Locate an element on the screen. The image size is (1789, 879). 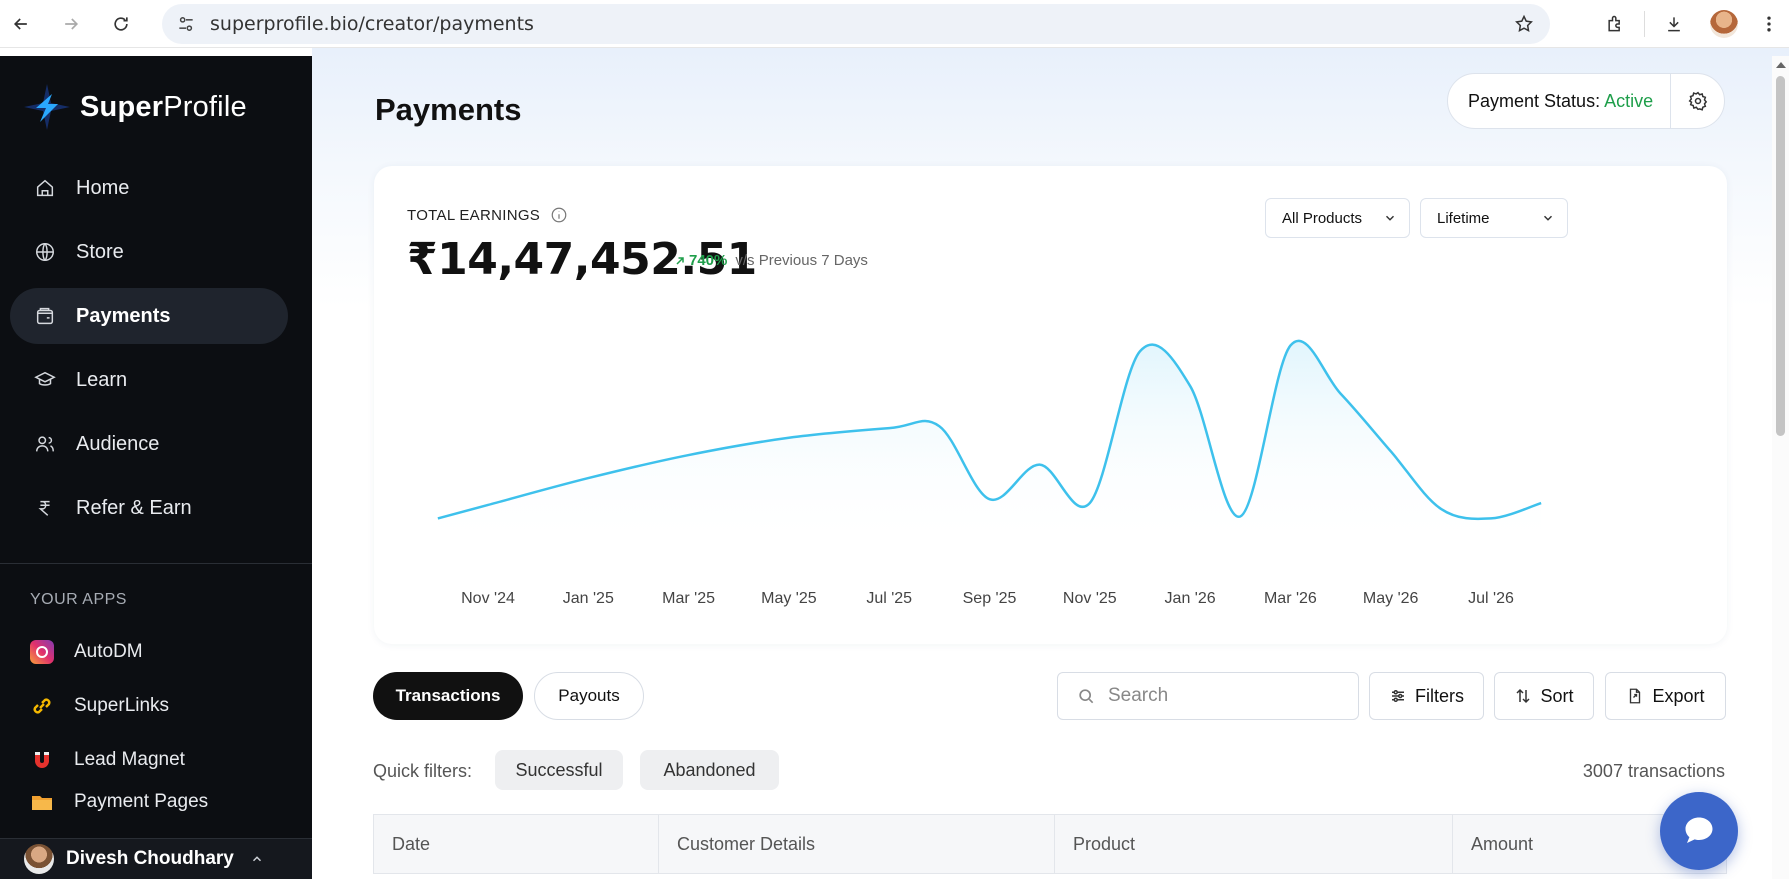
export-button: Export is located at coordinates (1665, 696).